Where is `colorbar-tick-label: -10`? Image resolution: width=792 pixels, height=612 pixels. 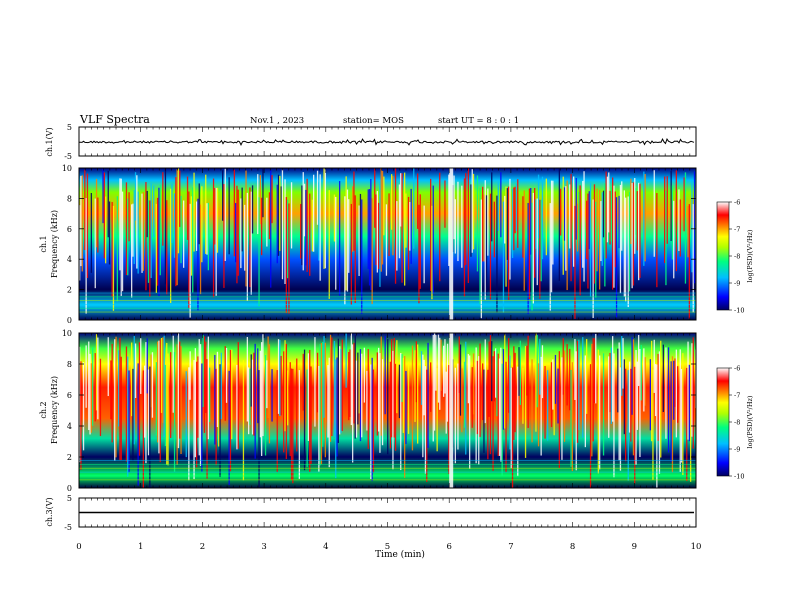
colorbar-tick-label: -10 is located at coordinates (739, 477).